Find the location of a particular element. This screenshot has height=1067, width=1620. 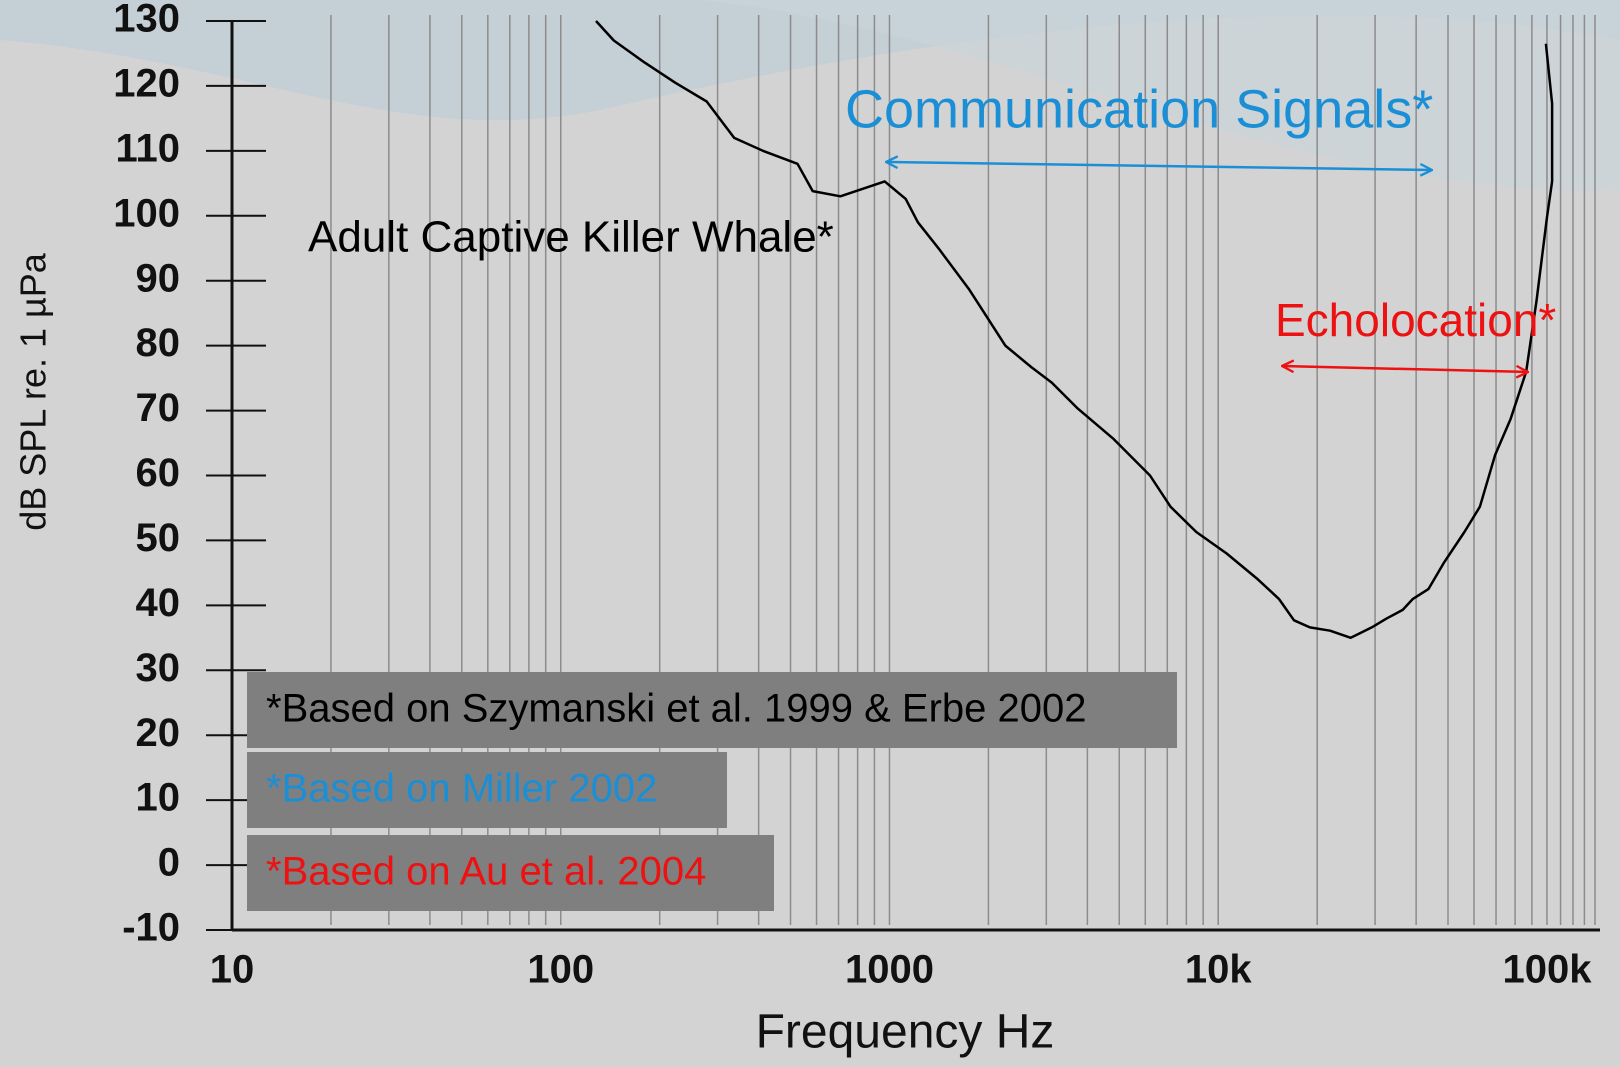

y-tick-label: 60 is located at coordinates (158, 473).